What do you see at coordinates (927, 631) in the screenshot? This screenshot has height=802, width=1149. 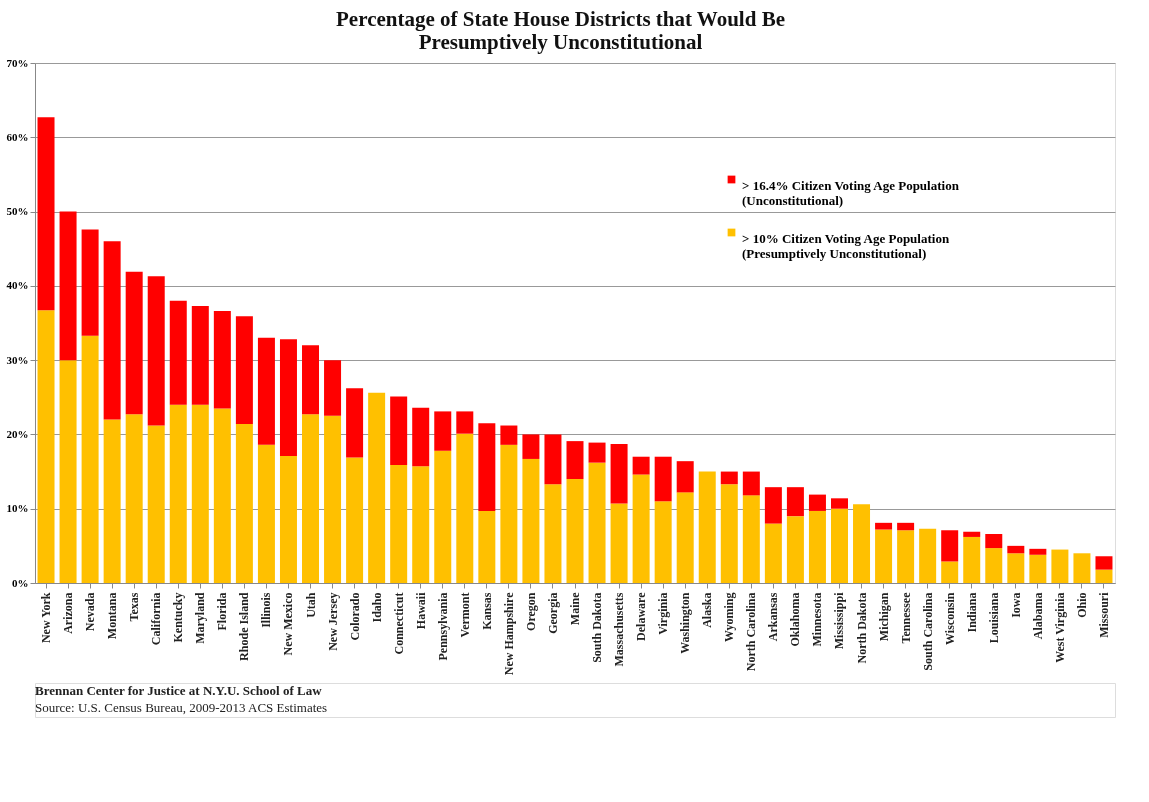 I see `x-tick-label: South Carolina` at bounding box center [927, 631].